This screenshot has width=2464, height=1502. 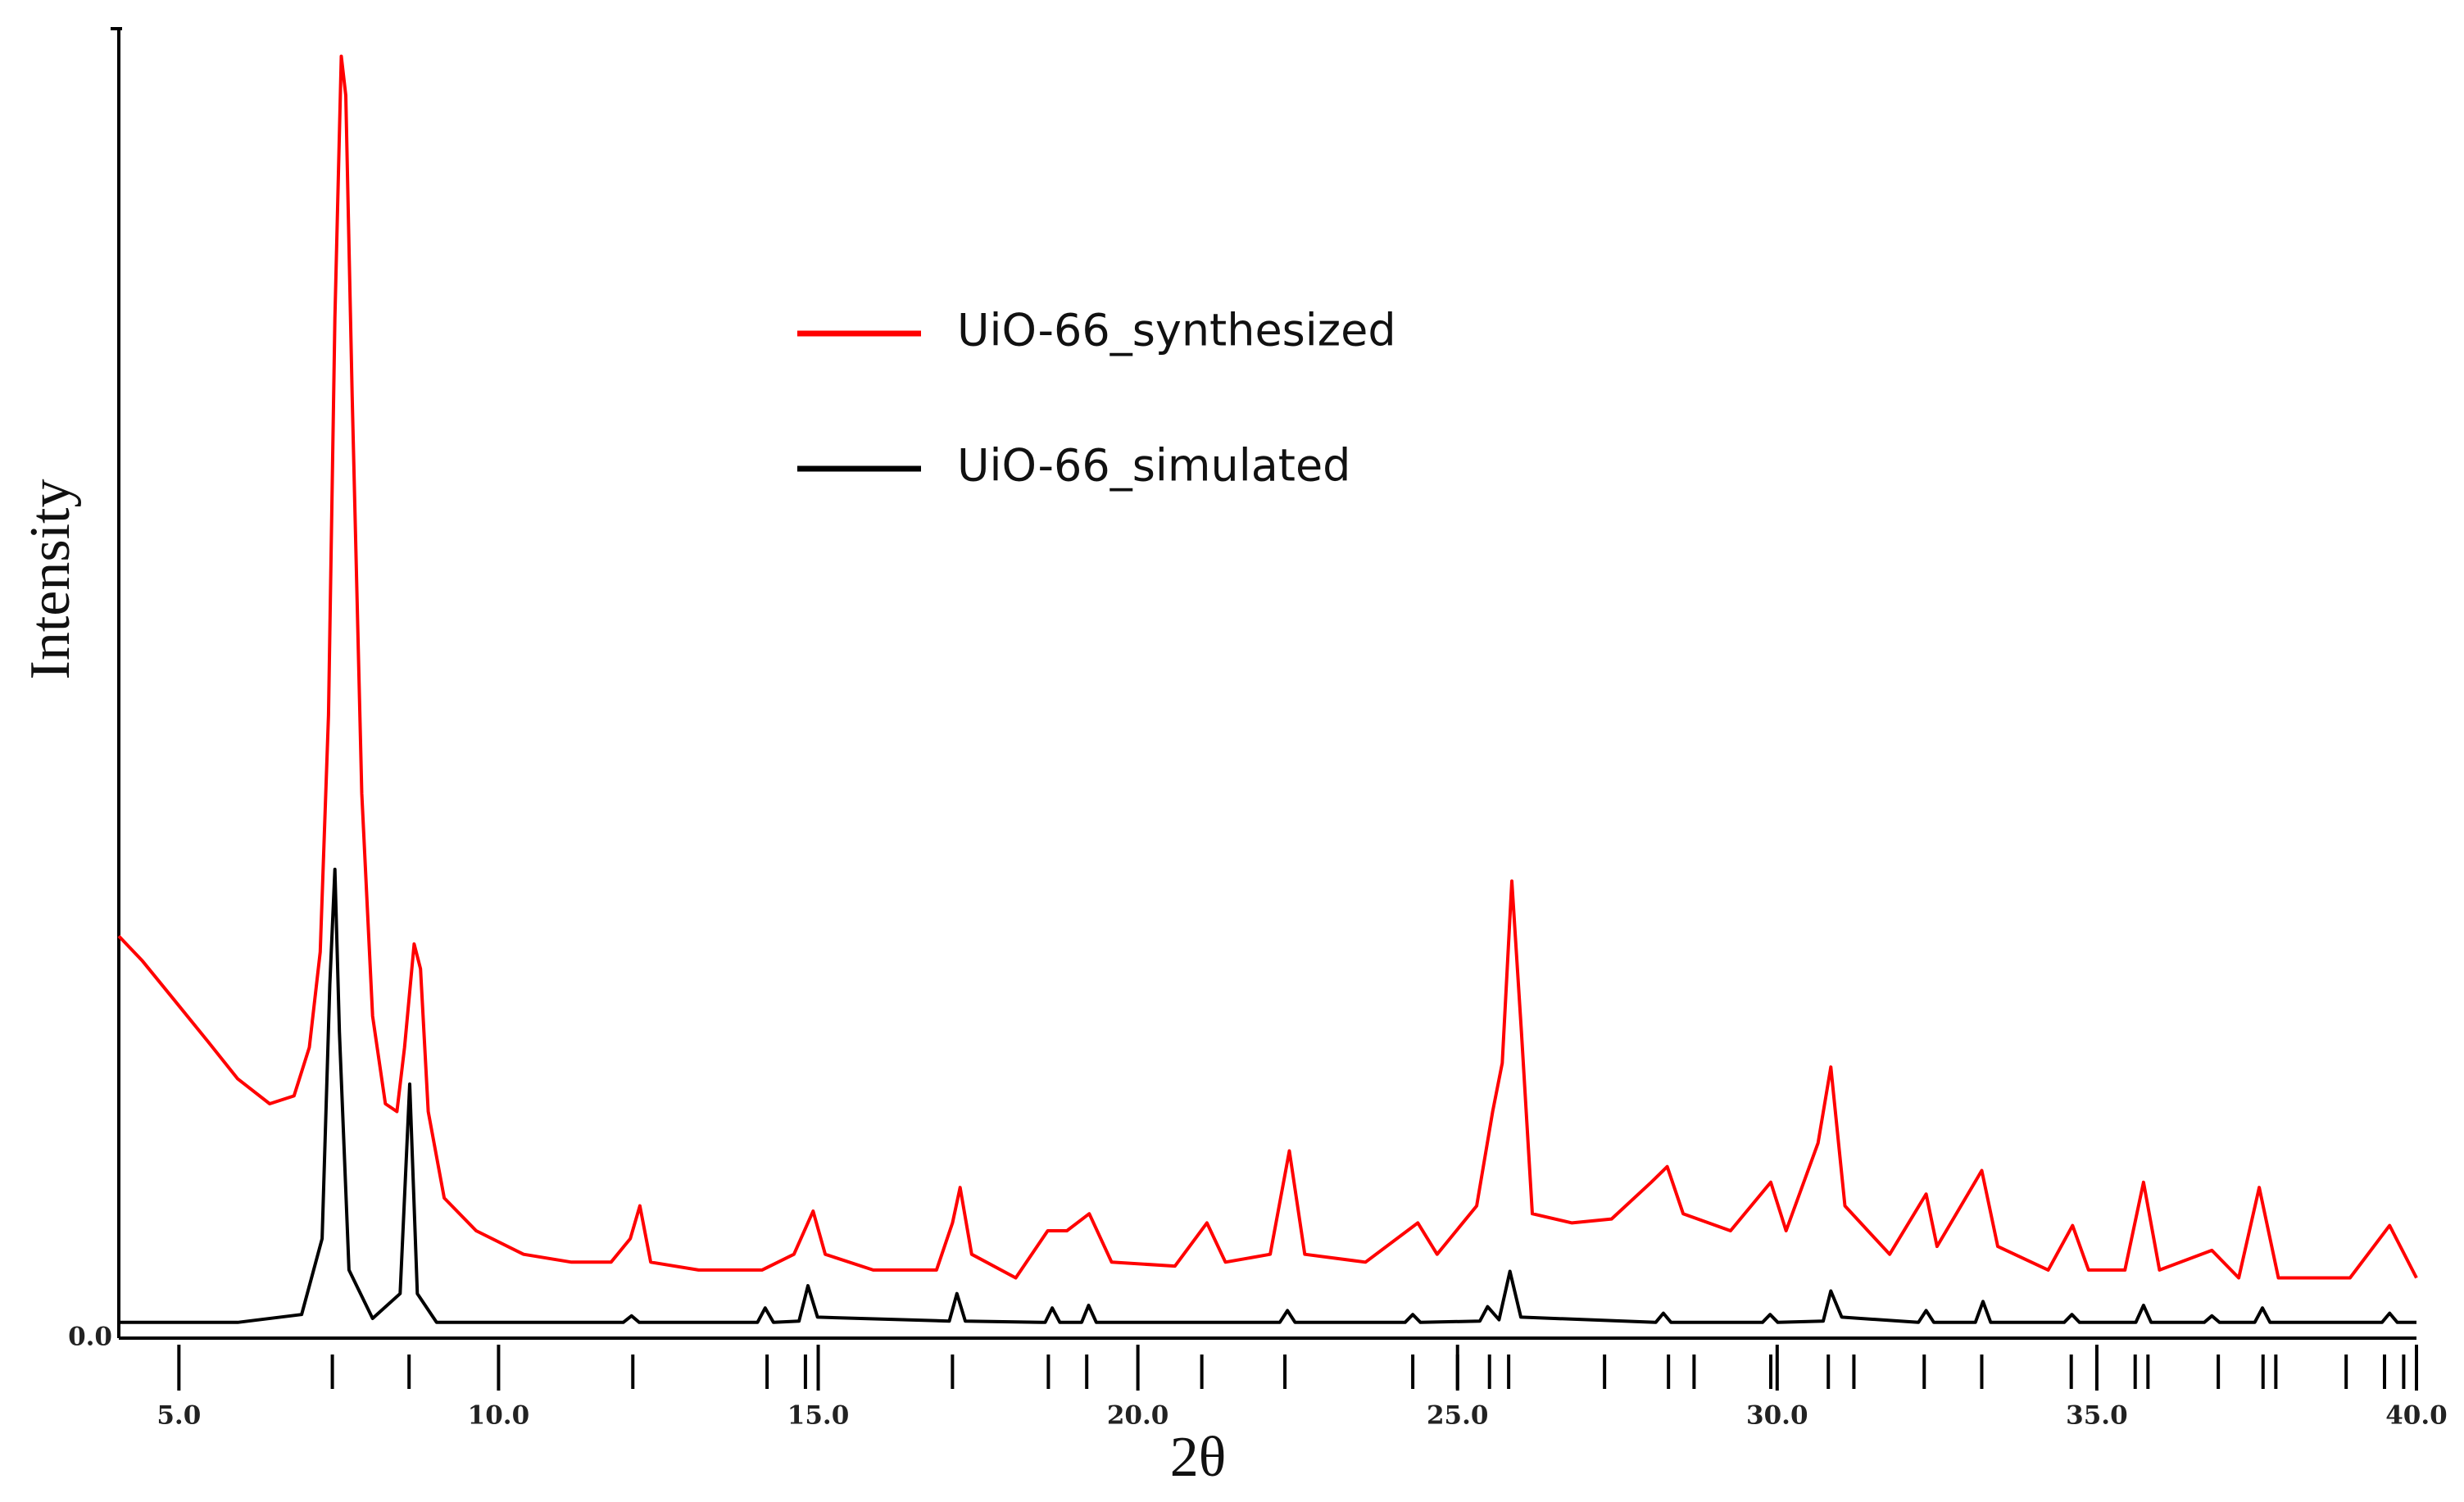 What do you see at coordinates (1153, 466) in the screenshot?
I see `legend-label: UiO-66_simulated` at bounding box center [1153, 466].